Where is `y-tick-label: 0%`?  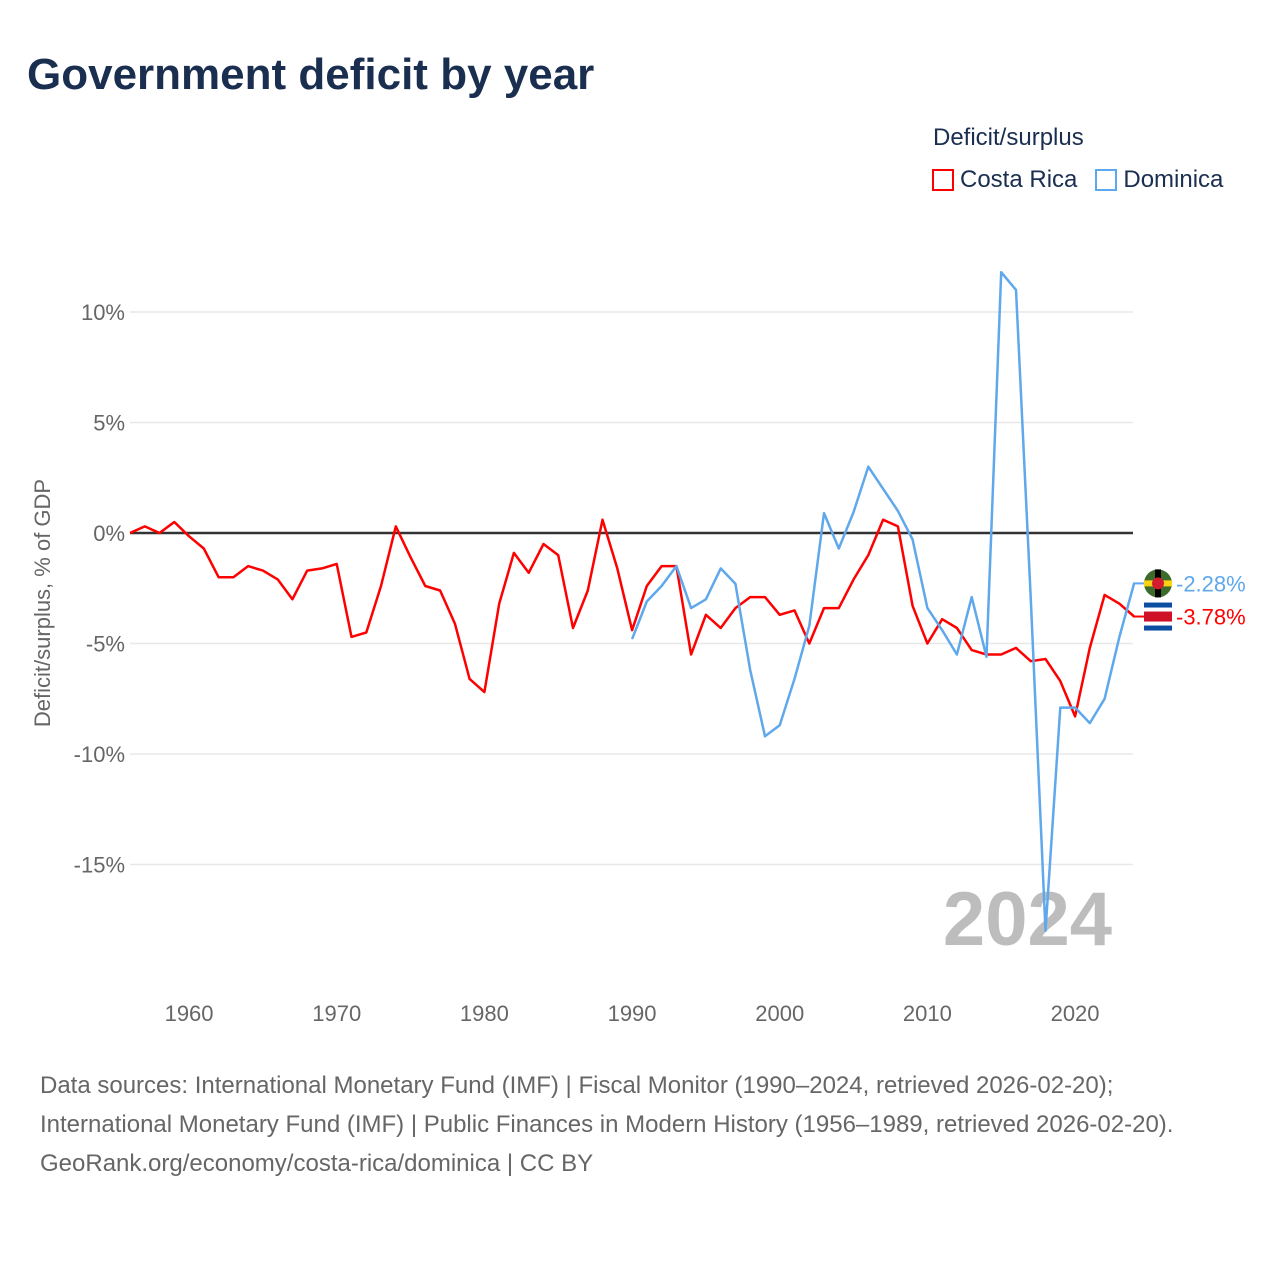
y-tick-label: 0% is located at coordinates (109, 533).